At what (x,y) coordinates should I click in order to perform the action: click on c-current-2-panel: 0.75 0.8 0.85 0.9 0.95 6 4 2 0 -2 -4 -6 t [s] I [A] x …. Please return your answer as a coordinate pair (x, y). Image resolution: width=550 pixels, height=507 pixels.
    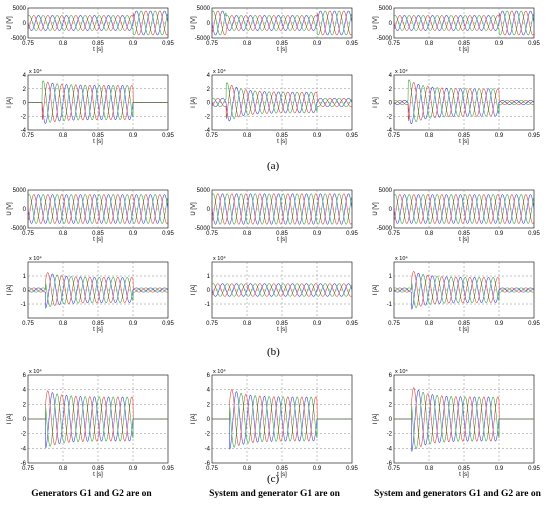
    Looking at the image, I should click on (274, 423).